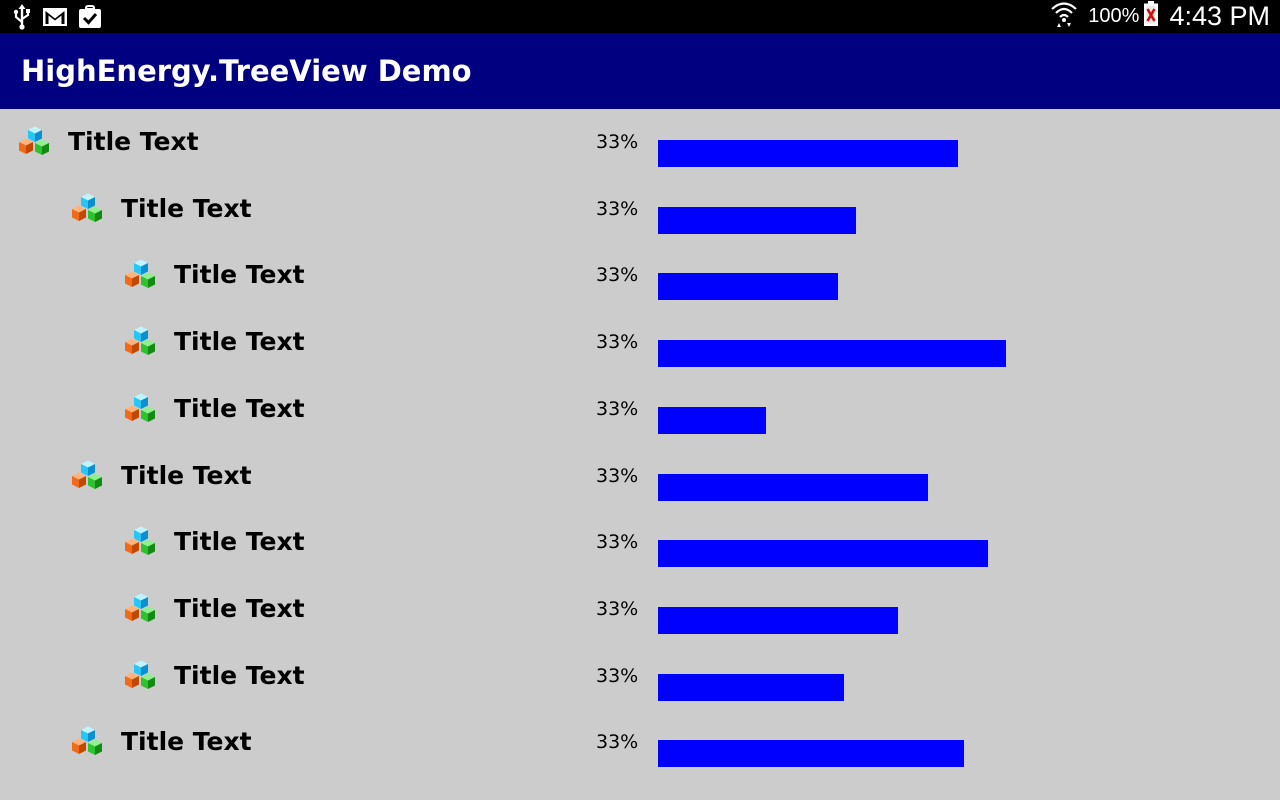  Describe the element at coordinates (1219, 16) in the screenshot. I see `clock: 4:43 PM` at that location.